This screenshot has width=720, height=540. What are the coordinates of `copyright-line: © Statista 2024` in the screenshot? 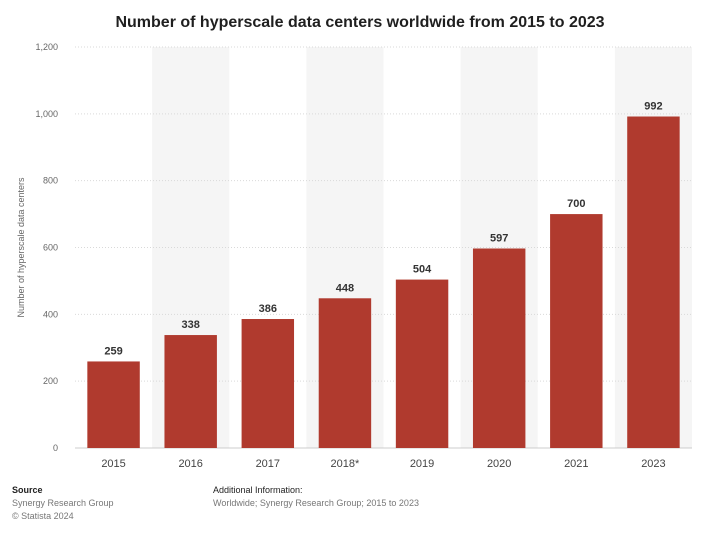 It's located at (43, 516).